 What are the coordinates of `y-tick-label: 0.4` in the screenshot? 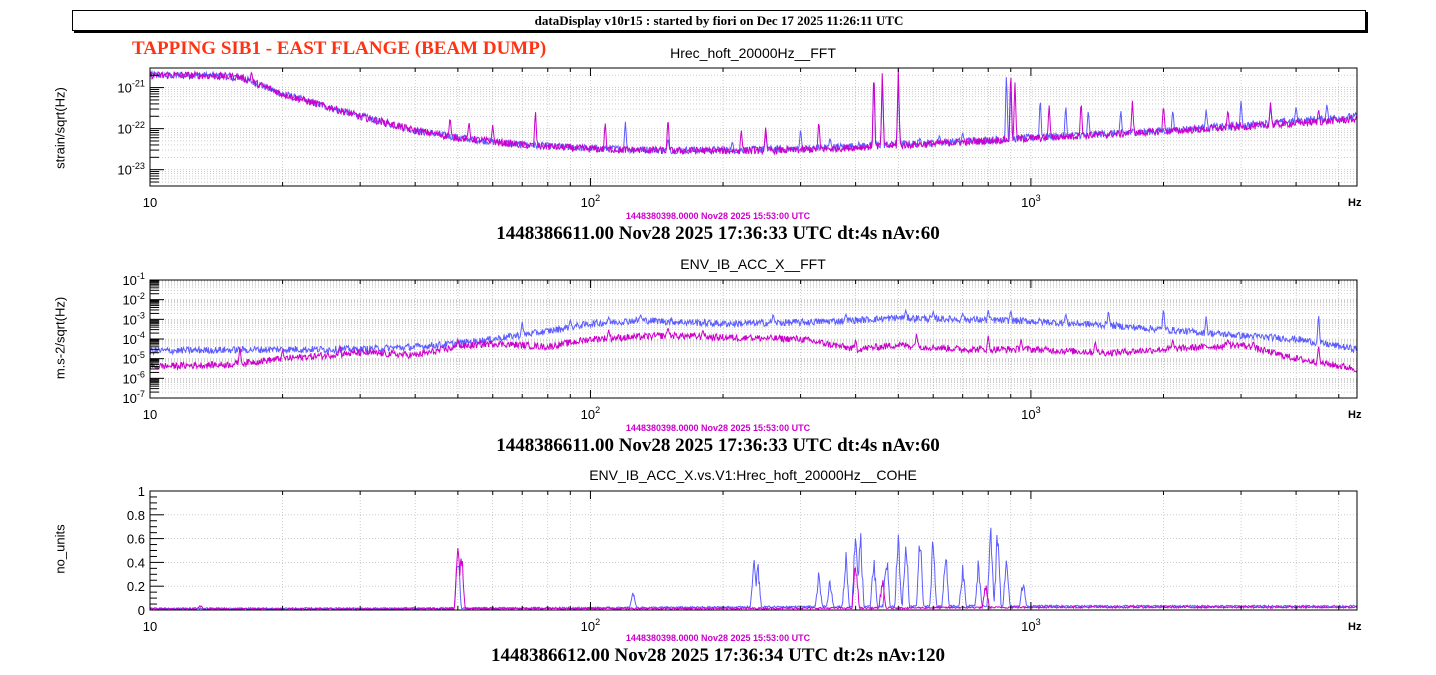 It's located at (136, 562).